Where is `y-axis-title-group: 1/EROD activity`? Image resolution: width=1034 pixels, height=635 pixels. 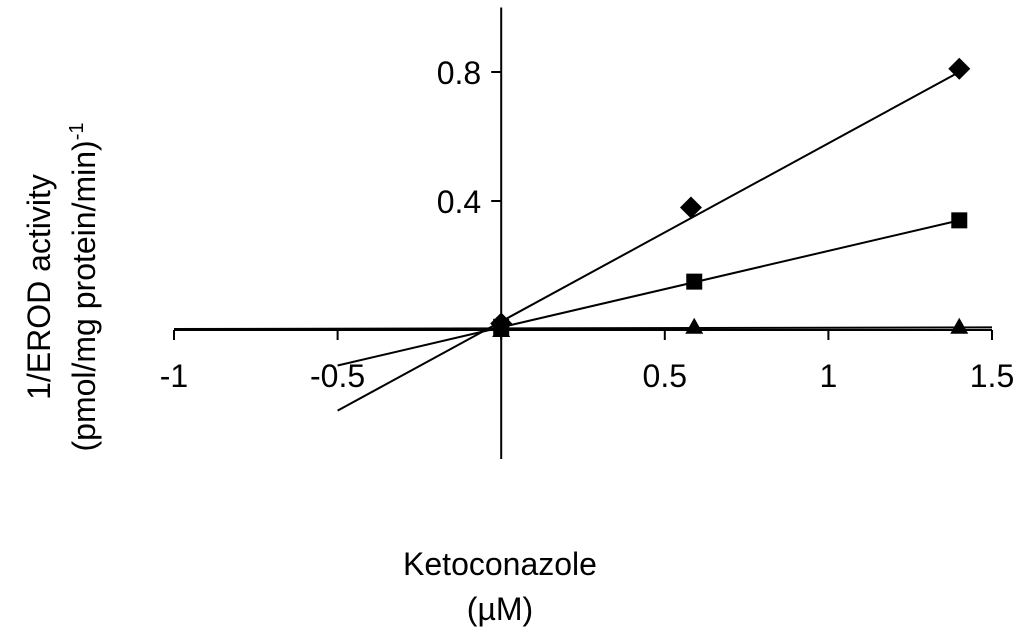 y-axis-title-group: 1/EROD activity is located at coordinates (39, 287).